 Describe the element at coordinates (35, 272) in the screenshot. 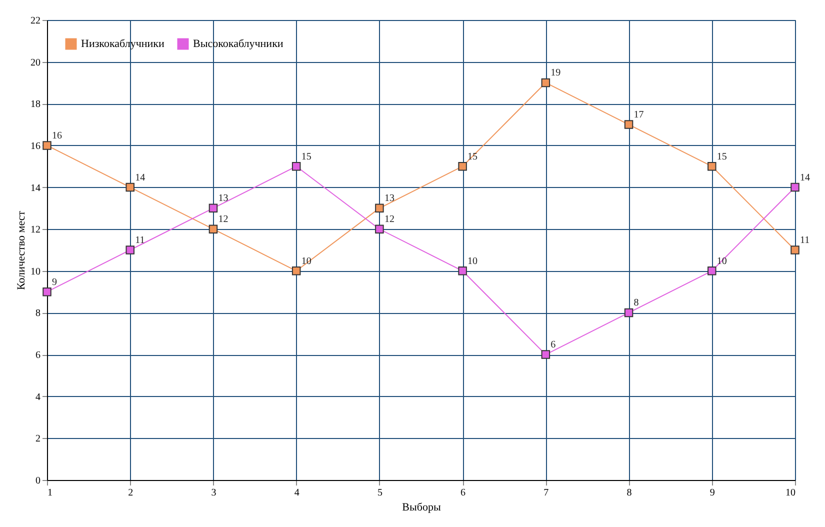

I see `y-tick-label: 10` at that location.